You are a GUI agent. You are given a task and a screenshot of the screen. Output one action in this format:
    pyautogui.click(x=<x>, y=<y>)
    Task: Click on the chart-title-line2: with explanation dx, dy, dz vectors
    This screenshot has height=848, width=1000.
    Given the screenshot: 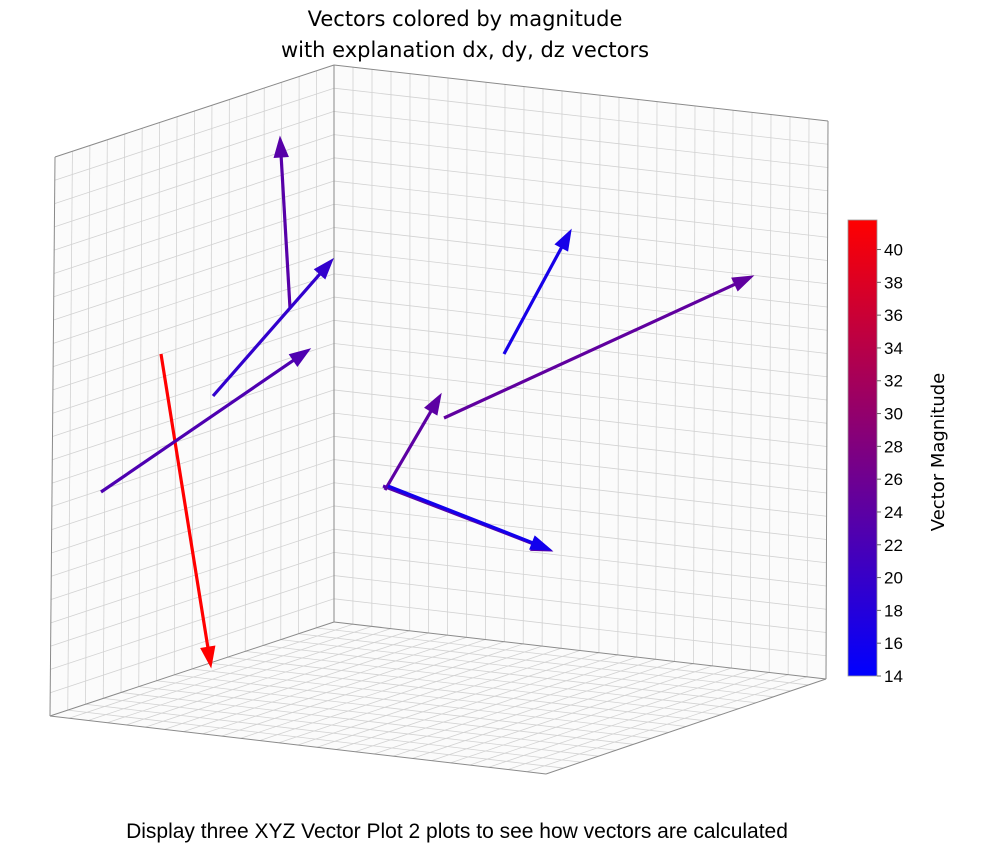 What is the action you would take?
    pyautogui.click(x=465, y=50)
    